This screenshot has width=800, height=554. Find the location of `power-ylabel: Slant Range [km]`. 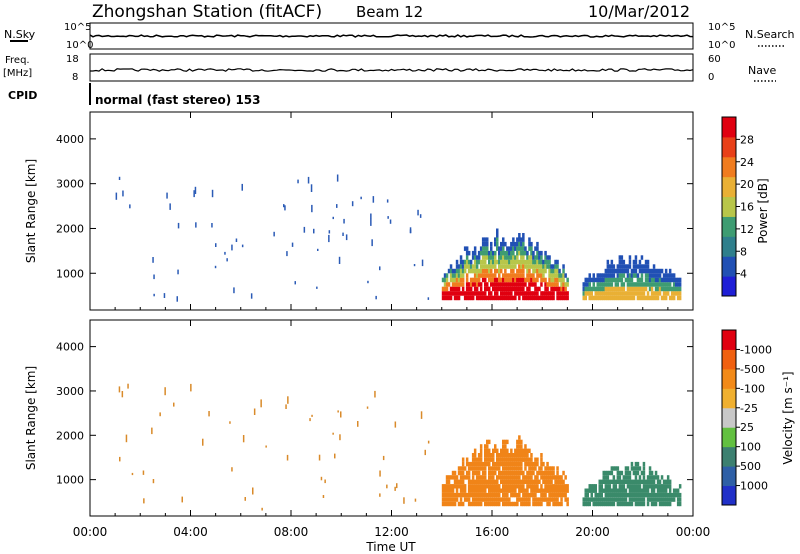

power-ylabel: Slant Range [km] is located at coordinates (31, 211).